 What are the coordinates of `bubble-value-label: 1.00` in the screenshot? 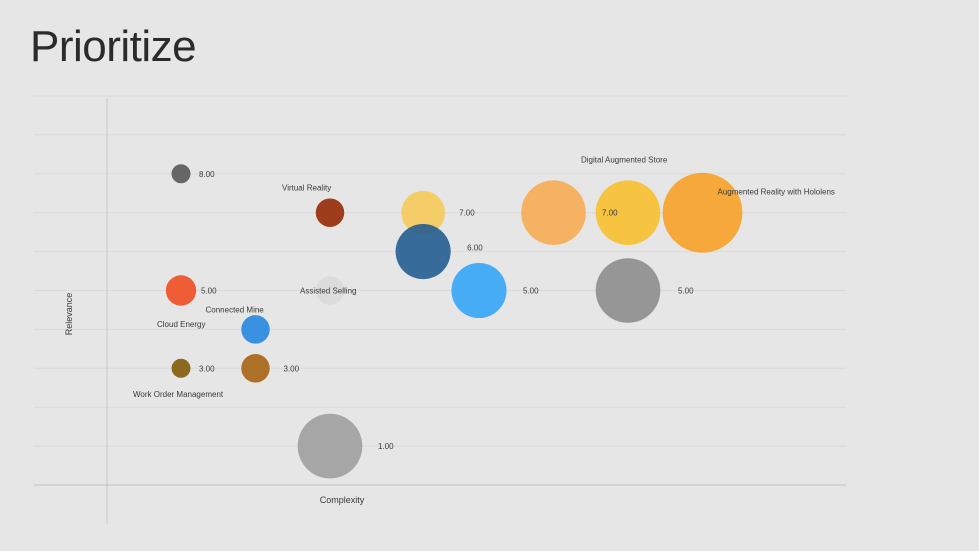 It's located at (386, 446).